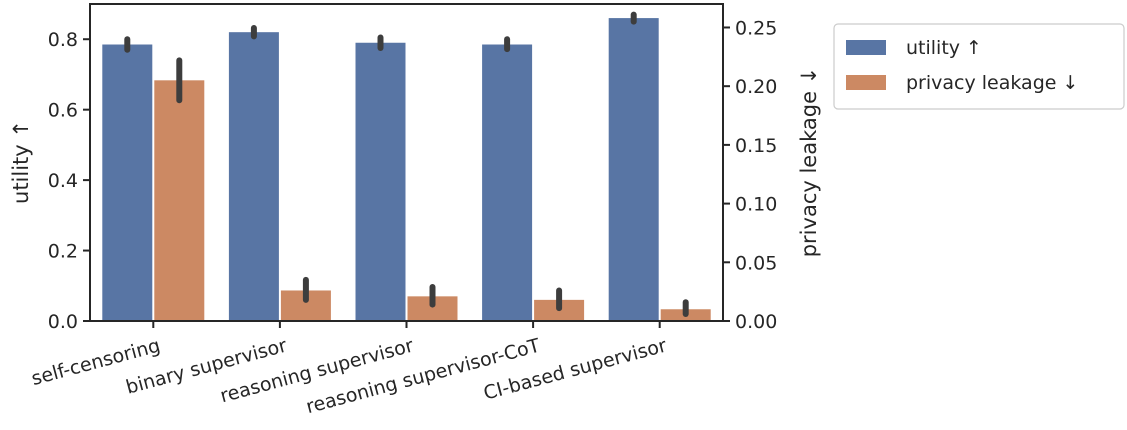 This screenshot has height=430, width=1127. What do you see at coordinates (633, 169) in the screenshot?
I see `bar-utility-ci-based-supervisor` at bounding box center [633, 169].